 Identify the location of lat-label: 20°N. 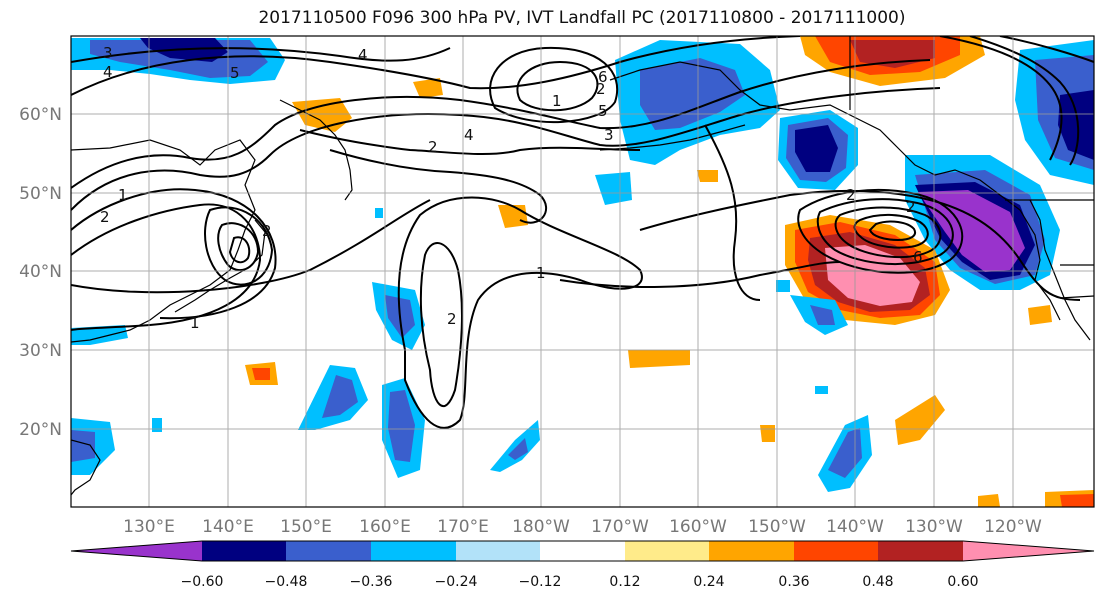
(40, 430).